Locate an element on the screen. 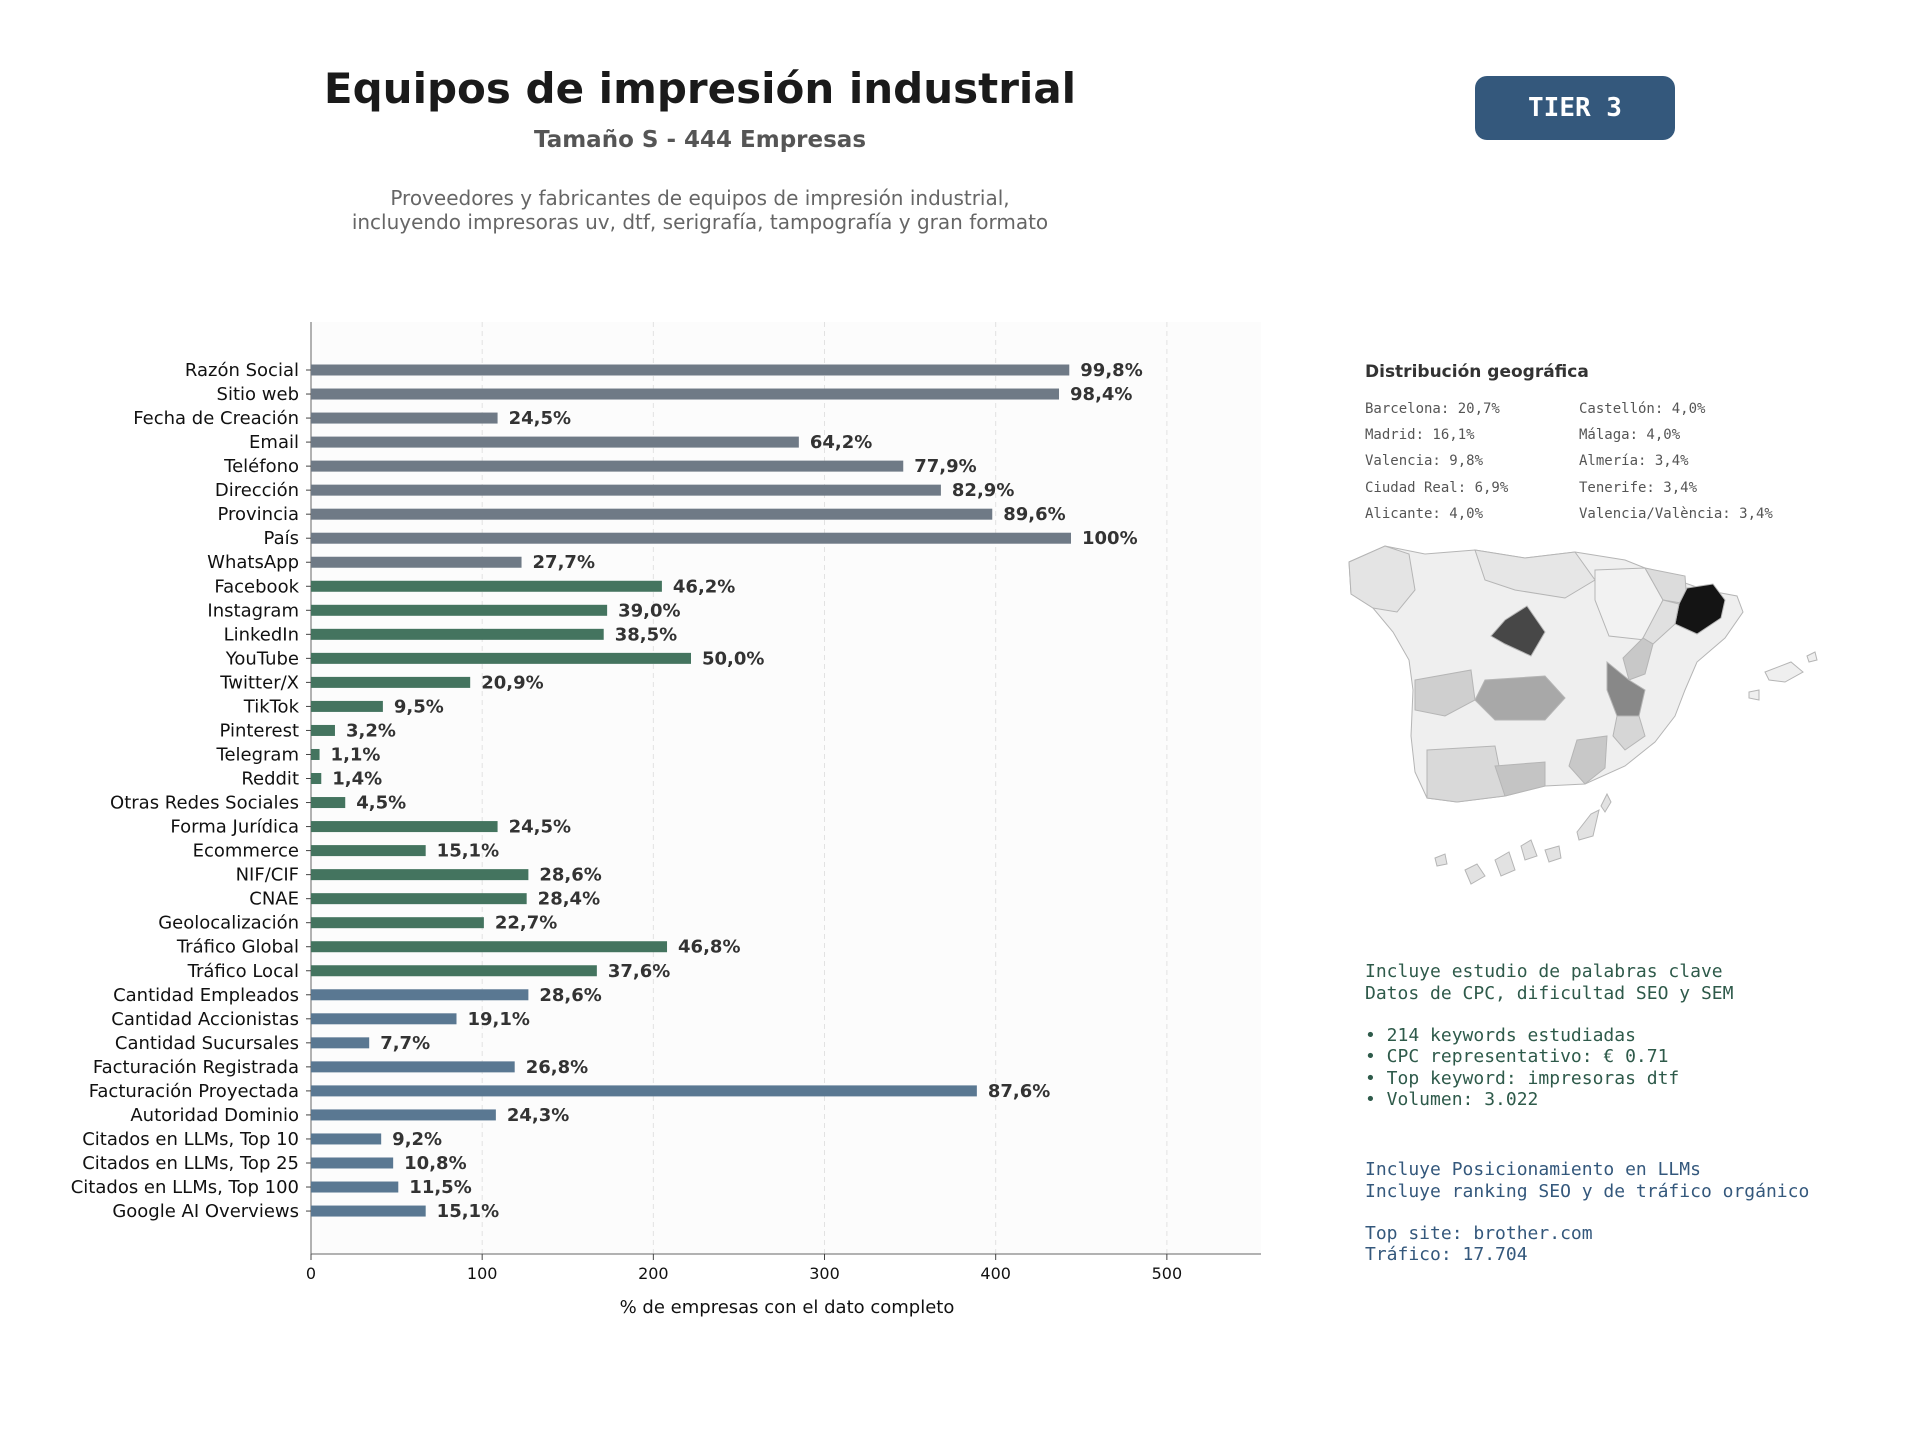  data-label: 46,8% is located at coordinates (709, 947).